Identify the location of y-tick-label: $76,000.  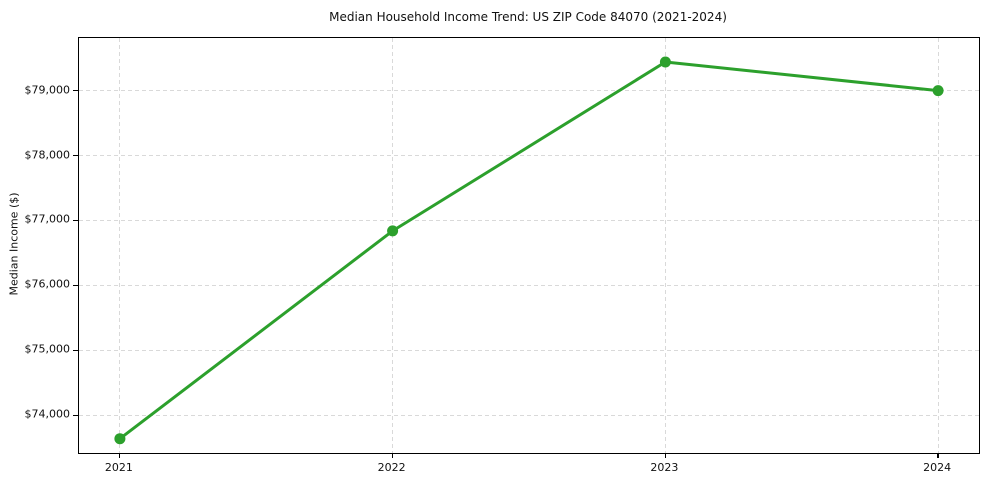
(47, 284).